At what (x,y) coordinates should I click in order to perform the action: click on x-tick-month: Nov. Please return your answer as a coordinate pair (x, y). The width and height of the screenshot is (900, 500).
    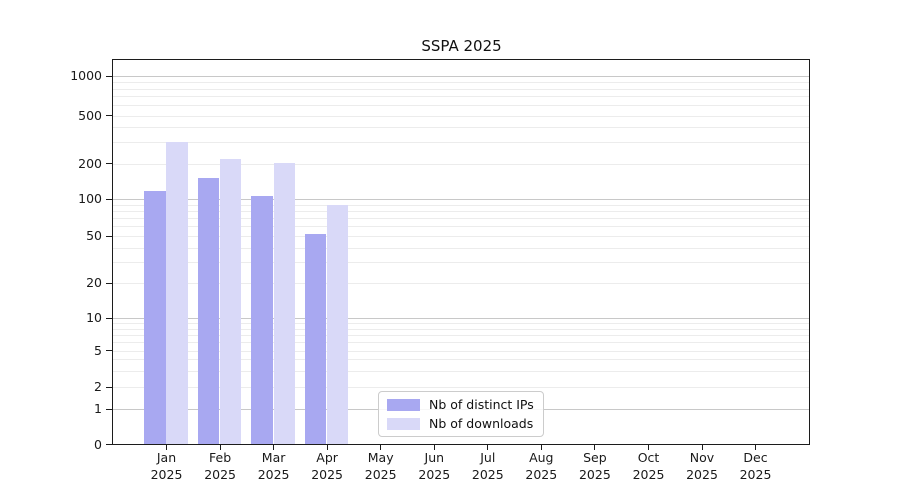
    Looking at the image, I should click on (702, 457).